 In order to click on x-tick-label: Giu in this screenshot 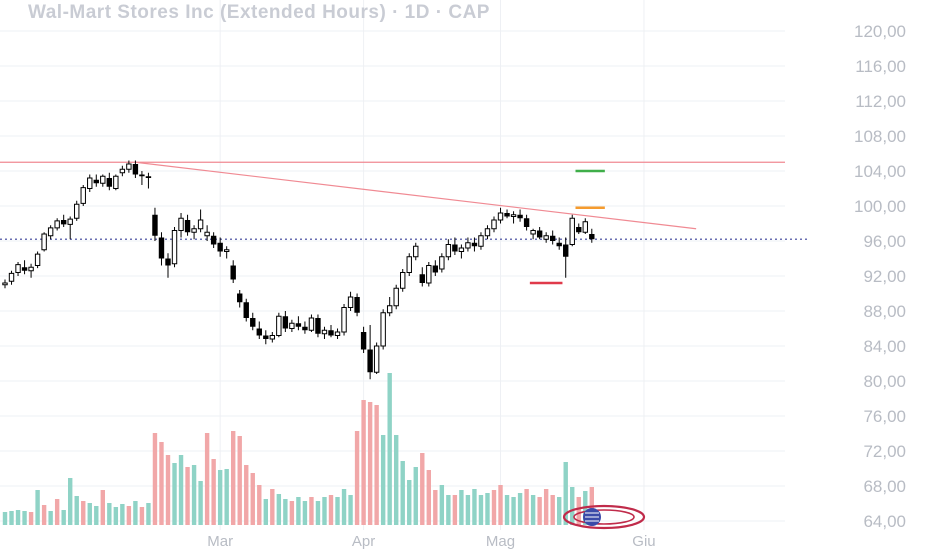, I will do `click(643, 541)`.